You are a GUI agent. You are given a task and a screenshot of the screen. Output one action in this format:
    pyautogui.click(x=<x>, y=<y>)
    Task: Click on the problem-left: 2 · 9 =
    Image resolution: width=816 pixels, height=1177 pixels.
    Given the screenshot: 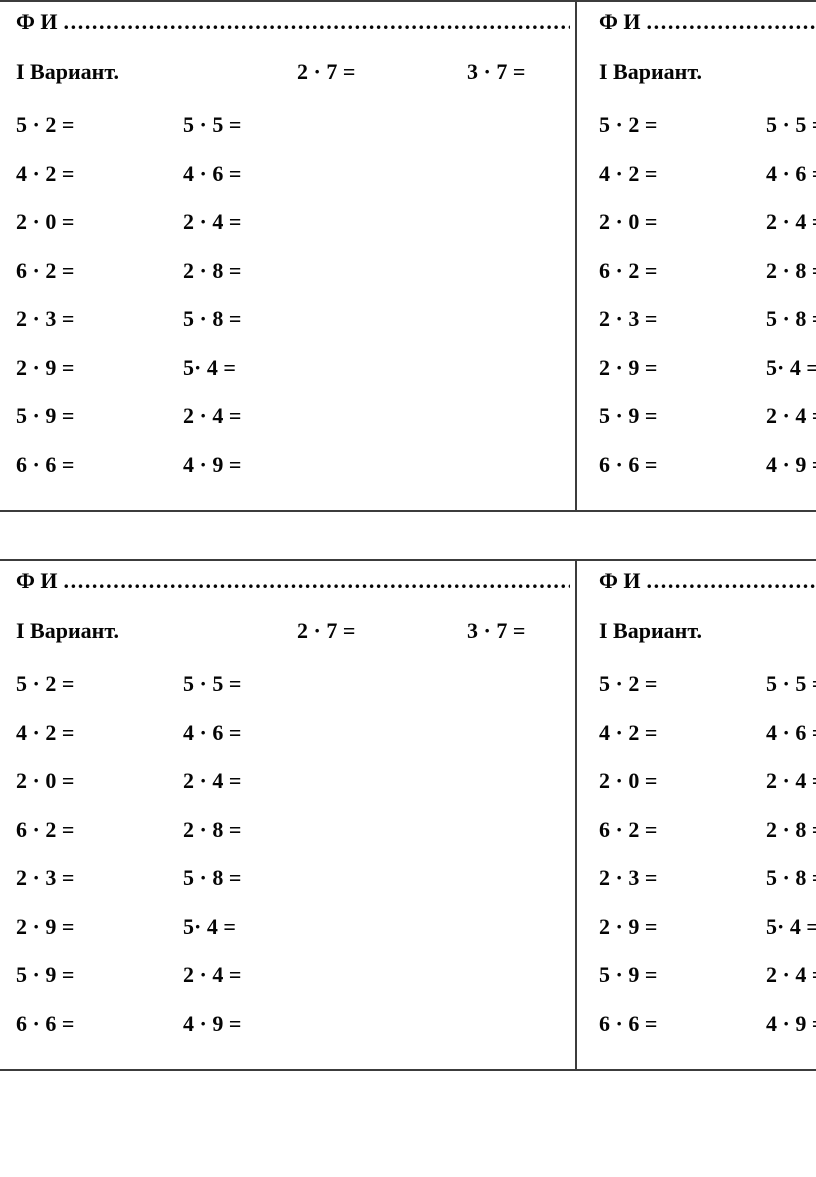 What is the action you would take?
    pyautogui.click(x=628, y=367)
    